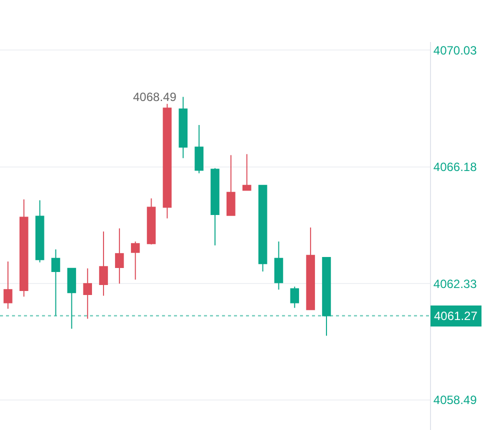  What do you see at coordinates (455, 167) in the screenshot?
I see `y-tick-label: 4066.18` at bounding box center [455, 167].